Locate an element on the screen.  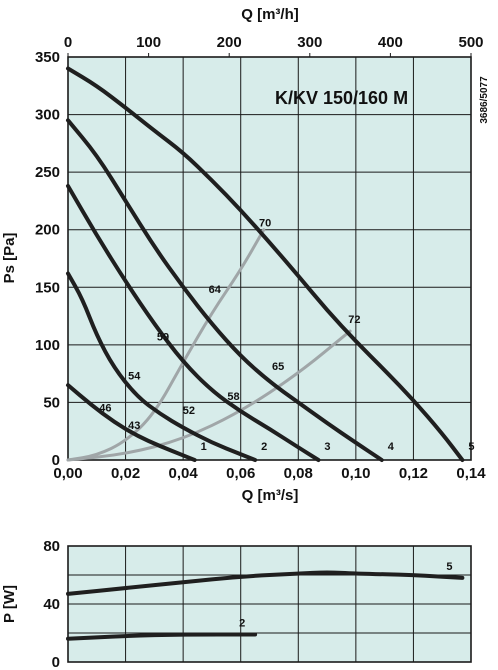
x-tick-label: 0,12 is located at coordinates (413, 473).